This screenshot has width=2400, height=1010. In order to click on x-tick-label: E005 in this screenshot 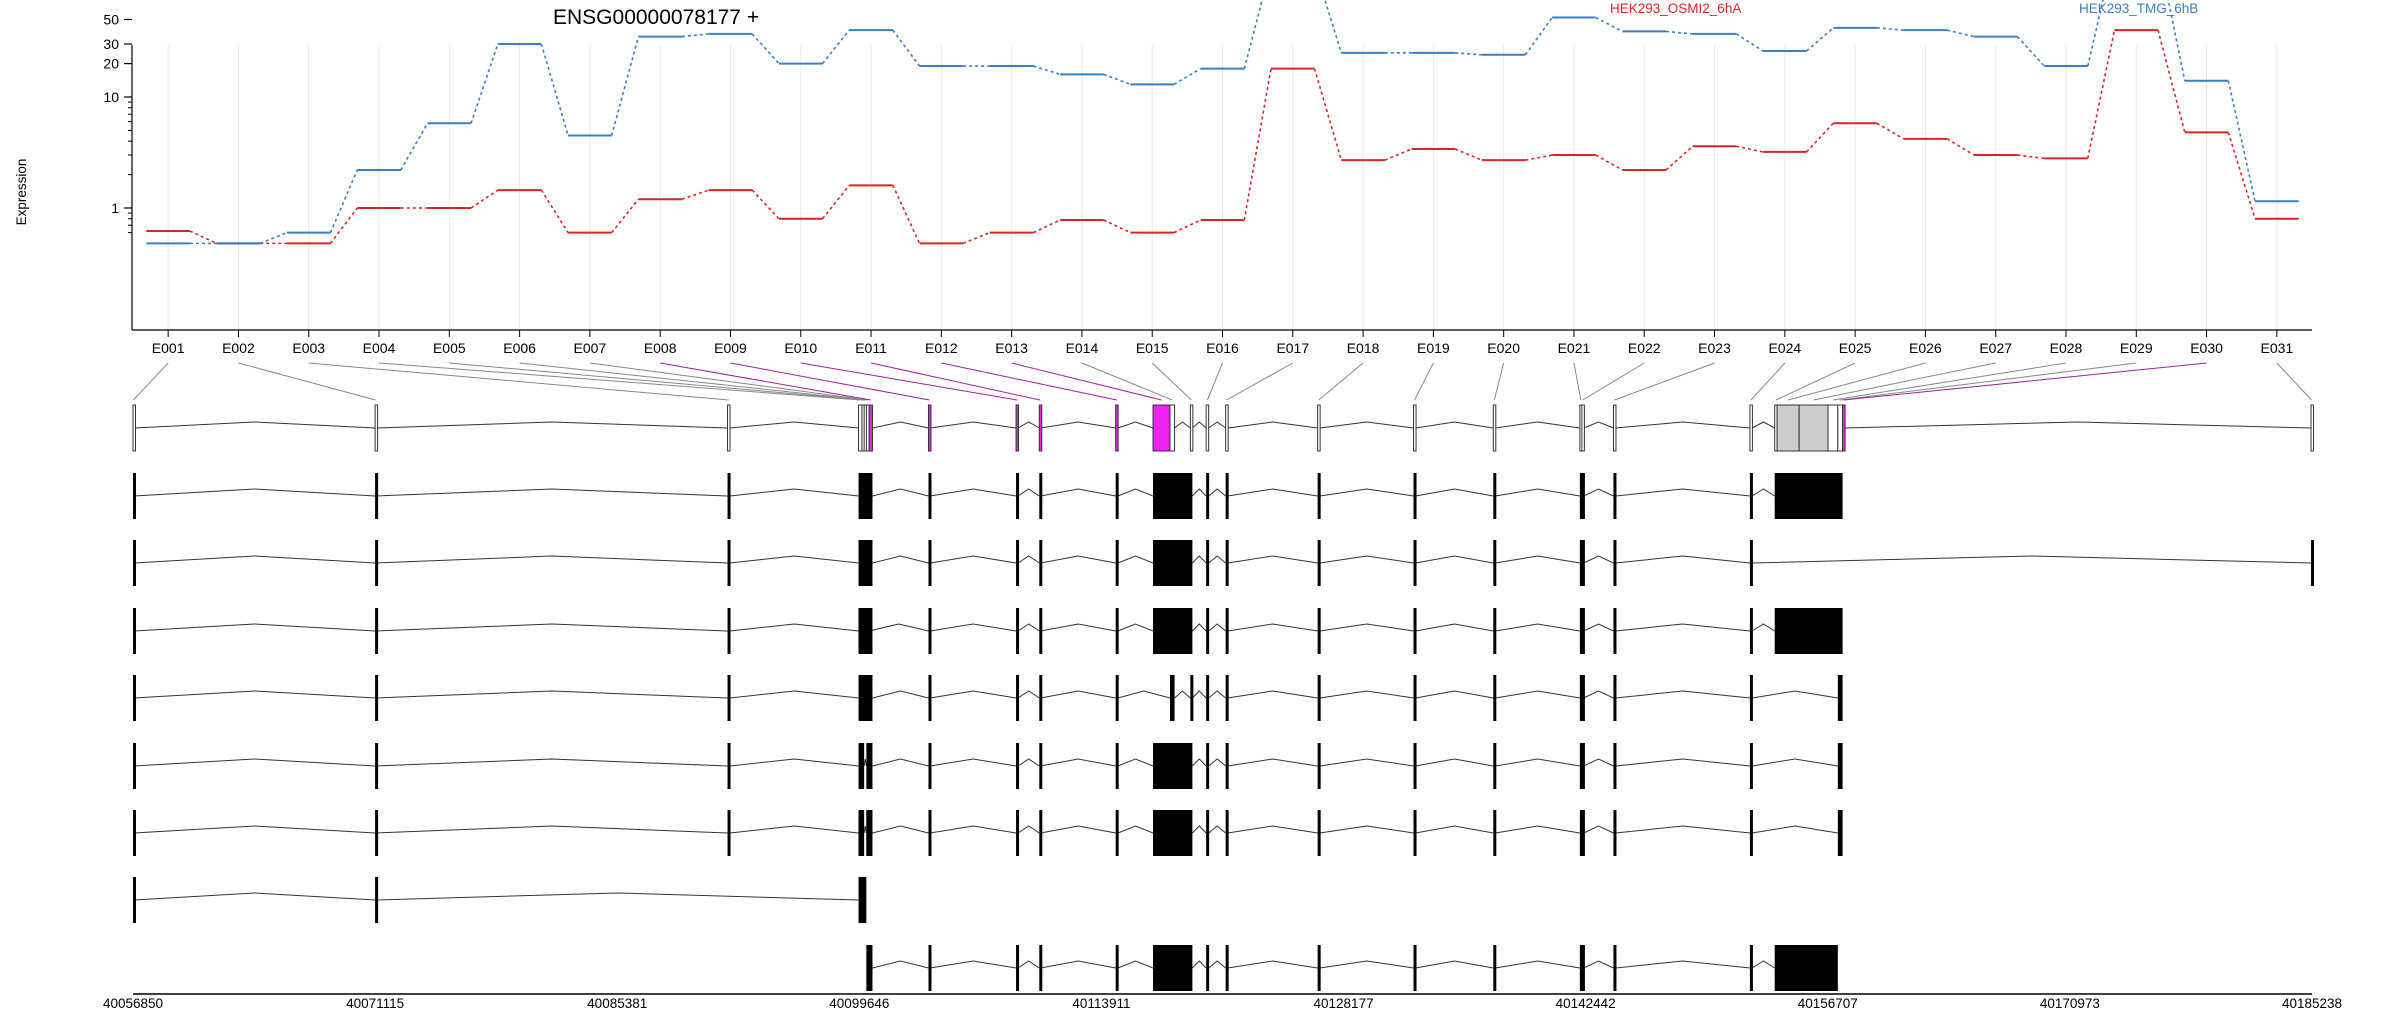, I will do `click(449, 348)`.